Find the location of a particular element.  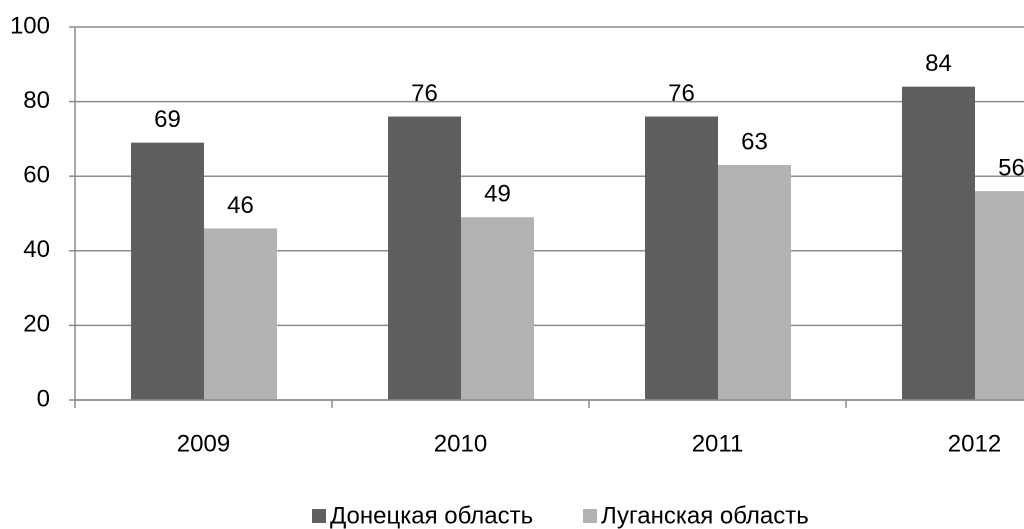

y-tick-label: 40 is located at coordinates (36, 249).